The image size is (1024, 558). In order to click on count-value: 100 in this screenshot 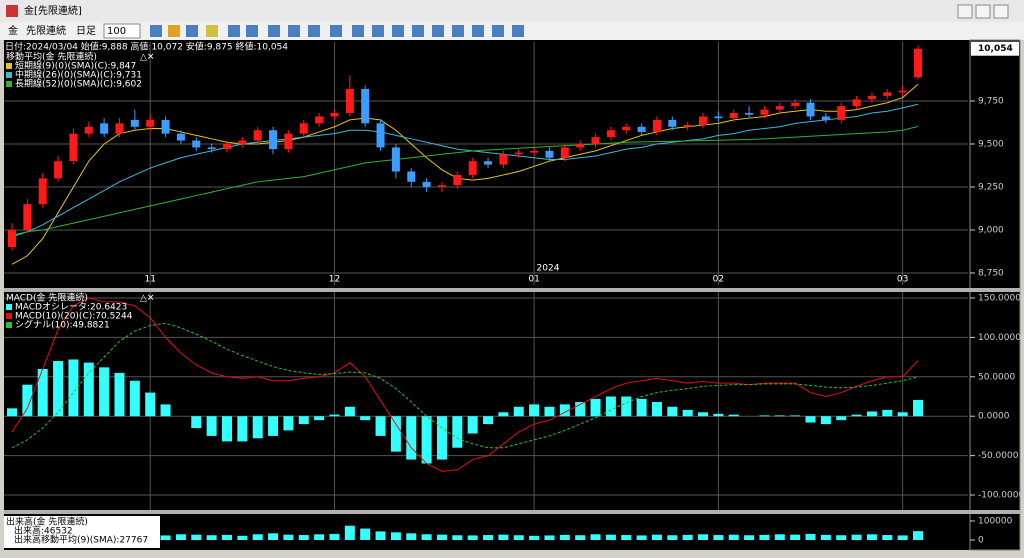, I will do `click(116, 31)`.